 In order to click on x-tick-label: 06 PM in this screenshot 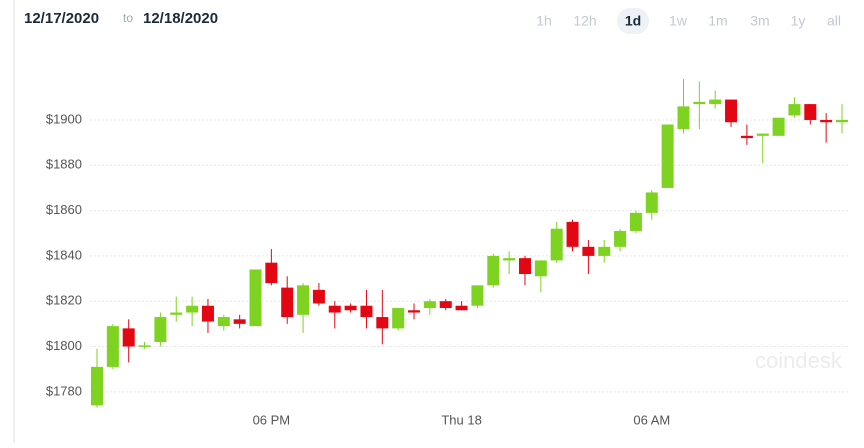, I will do `click(272, 419)`.